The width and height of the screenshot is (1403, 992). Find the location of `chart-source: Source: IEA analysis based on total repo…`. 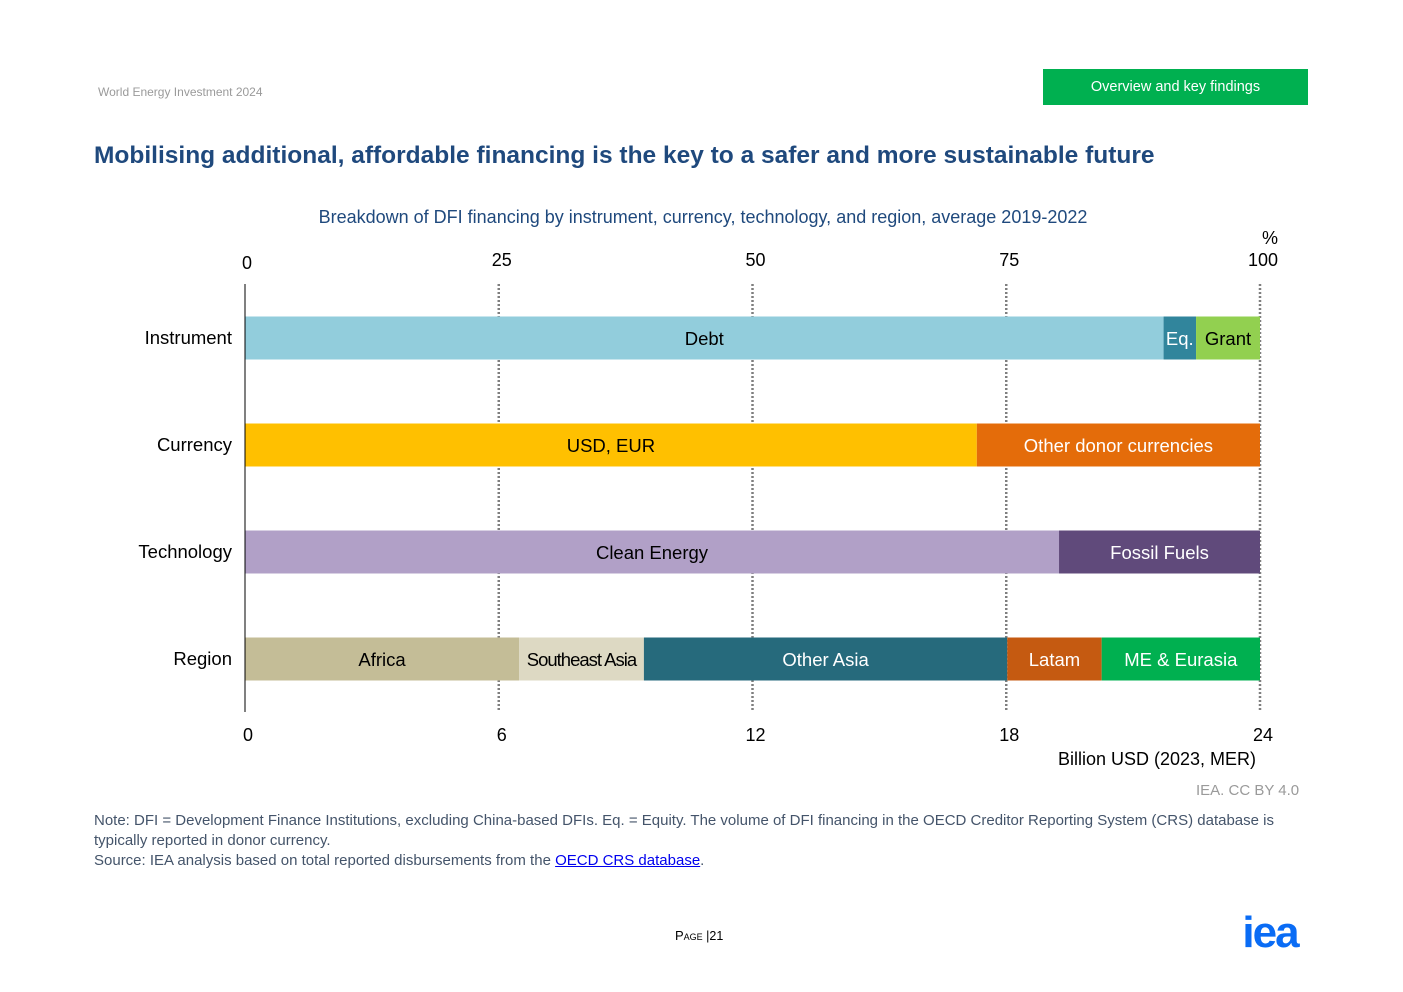

chart-source: Source: IEA analysis based on total repo… is located at coordinates (399, 860).